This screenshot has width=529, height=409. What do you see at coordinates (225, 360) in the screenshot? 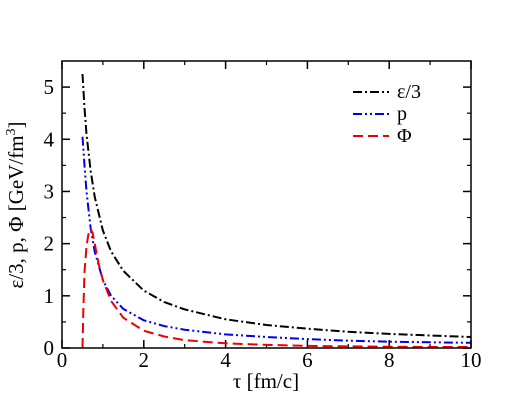
I see `x-tick-label: 4` at bounding box center [225, 360].